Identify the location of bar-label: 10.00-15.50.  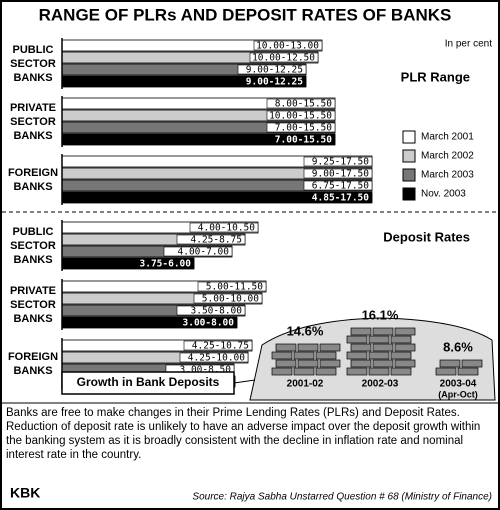
(300, 116).